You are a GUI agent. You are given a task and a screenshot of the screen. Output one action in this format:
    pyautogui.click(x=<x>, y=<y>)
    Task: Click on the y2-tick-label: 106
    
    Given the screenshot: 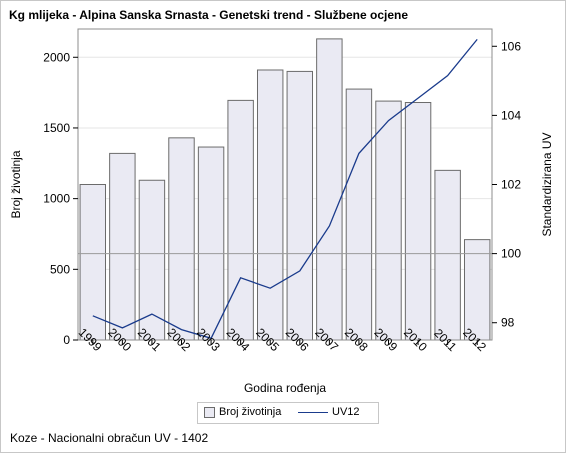 What is the action you would take?
    pyautogui.click(x=511, y=46)
    